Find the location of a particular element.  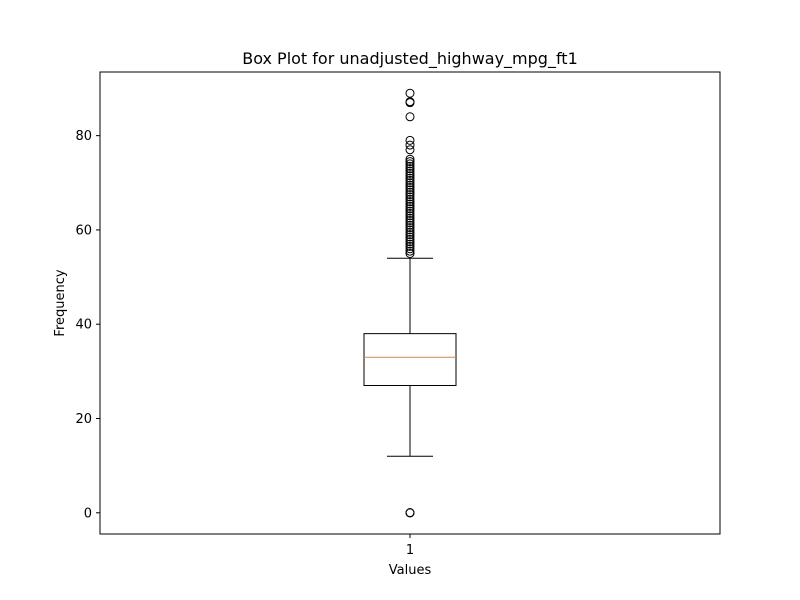

y-tick-label: 80 is located at coordinates (83, 136).